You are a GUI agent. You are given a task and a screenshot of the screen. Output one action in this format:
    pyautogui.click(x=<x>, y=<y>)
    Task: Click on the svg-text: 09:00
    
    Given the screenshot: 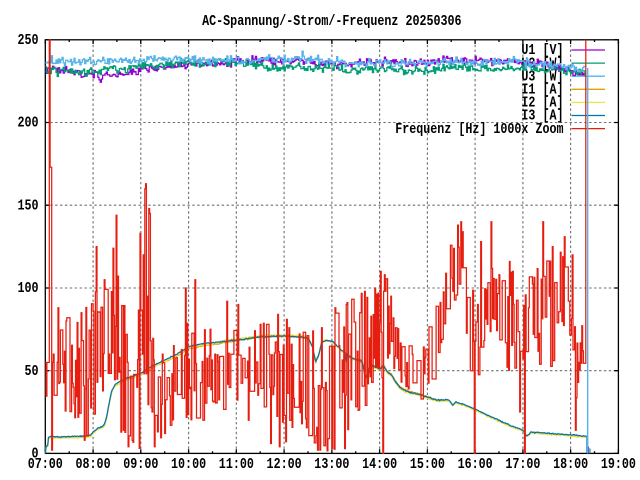 What is the action you would take?
    pyautogui.click(x=140, y=464)
    